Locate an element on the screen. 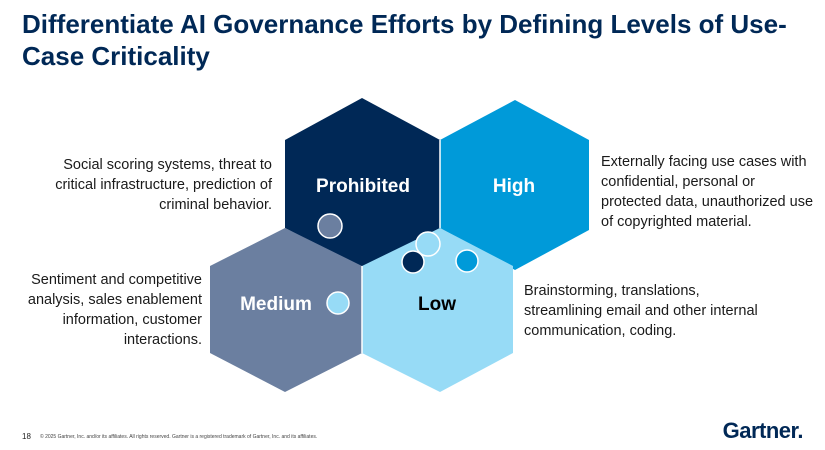 This screenshot has height=450, width=825. prohibited-label: Prohibited is located at coordinates (363, 186).